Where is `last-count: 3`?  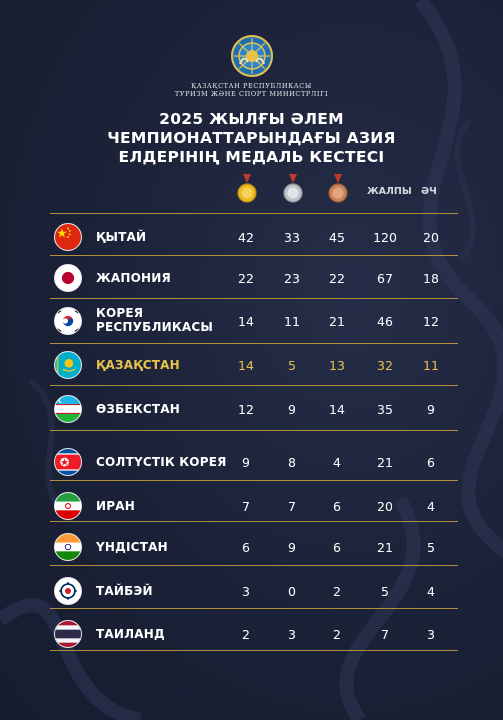
last-count: 3 is located at coordinates (431, 634).